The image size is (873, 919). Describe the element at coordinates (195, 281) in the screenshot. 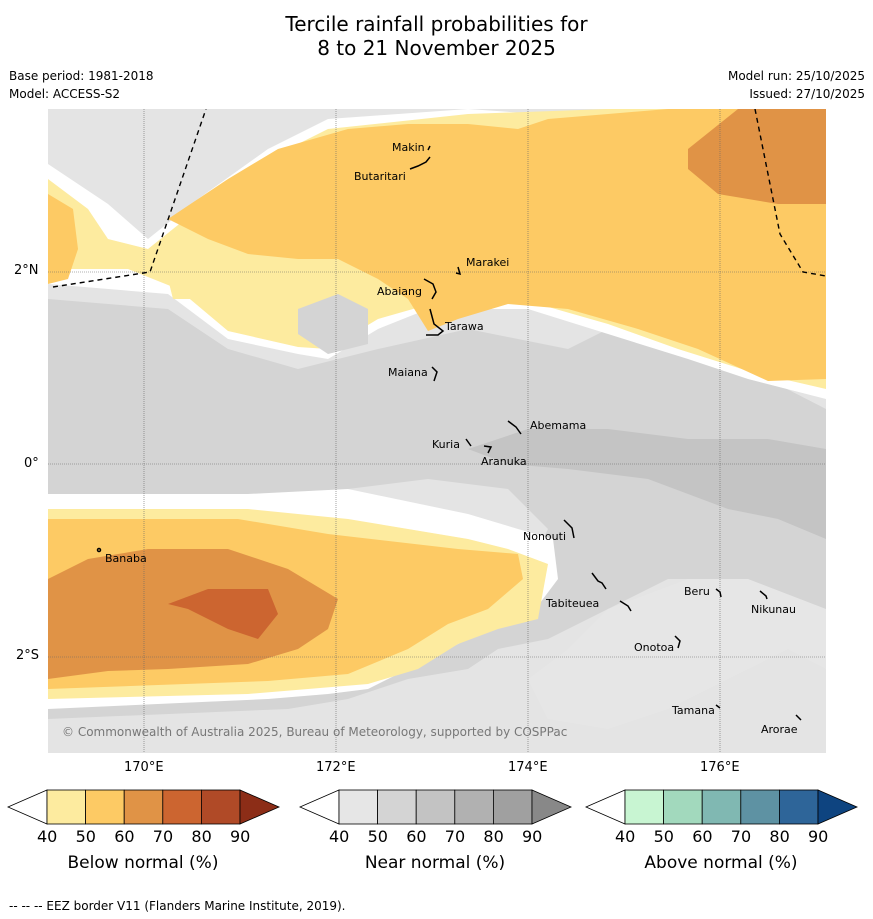

I see `below-normal-patch-b` at that location.